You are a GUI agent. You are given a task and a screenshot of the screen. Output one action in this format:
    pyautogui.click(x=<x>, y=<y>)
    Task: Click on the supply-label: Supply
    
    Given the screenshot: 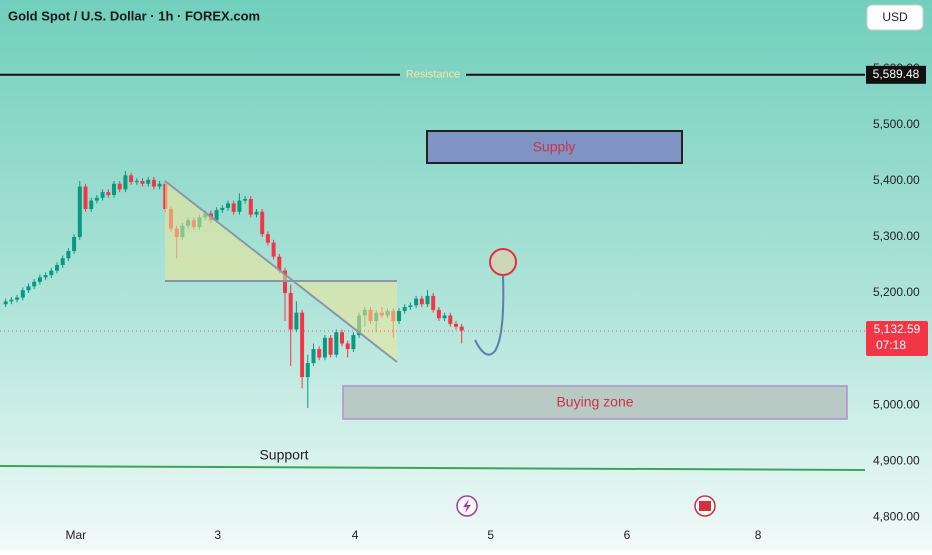 What is the action you would take?
    pyautogui.click(x=554, y=147)
    